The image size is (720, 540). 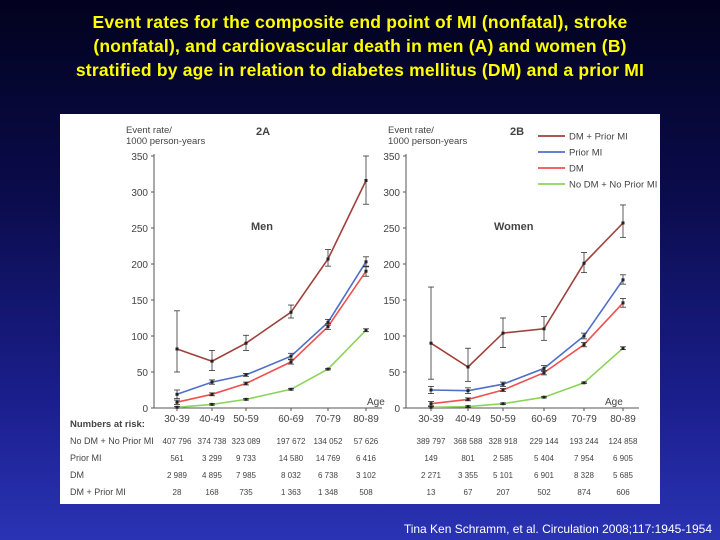 I want to click on y-axis-label-line-2: 1000 person-years, so click(x=165, y=141).